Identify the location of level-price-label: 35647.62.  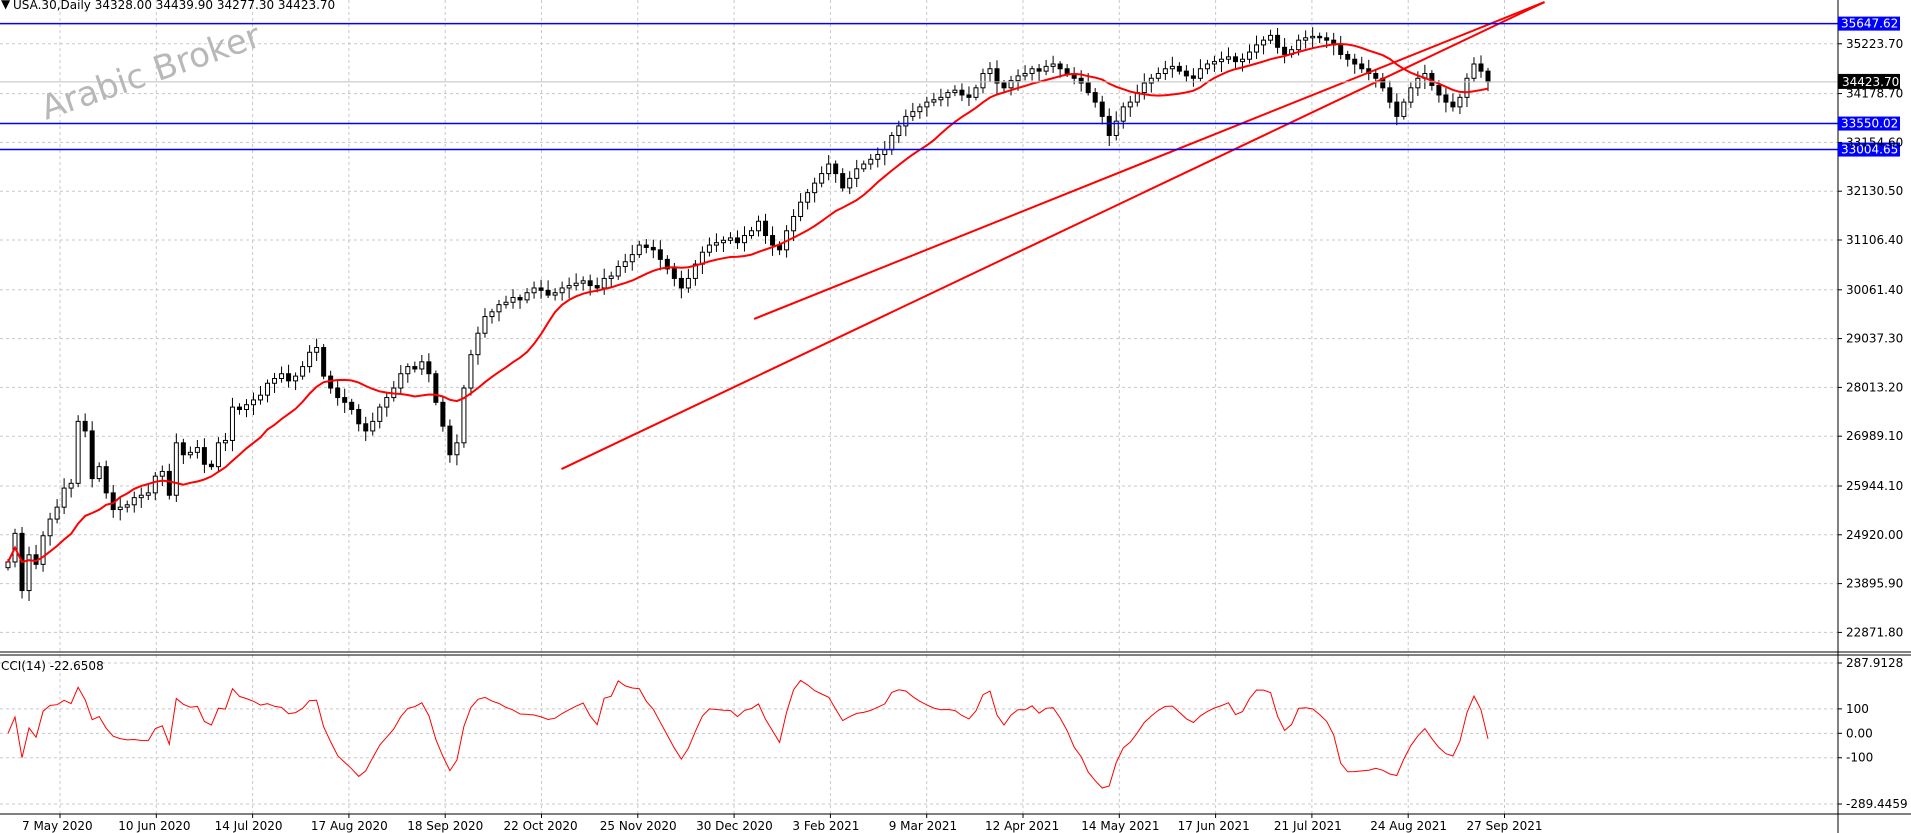
(1869, 24).